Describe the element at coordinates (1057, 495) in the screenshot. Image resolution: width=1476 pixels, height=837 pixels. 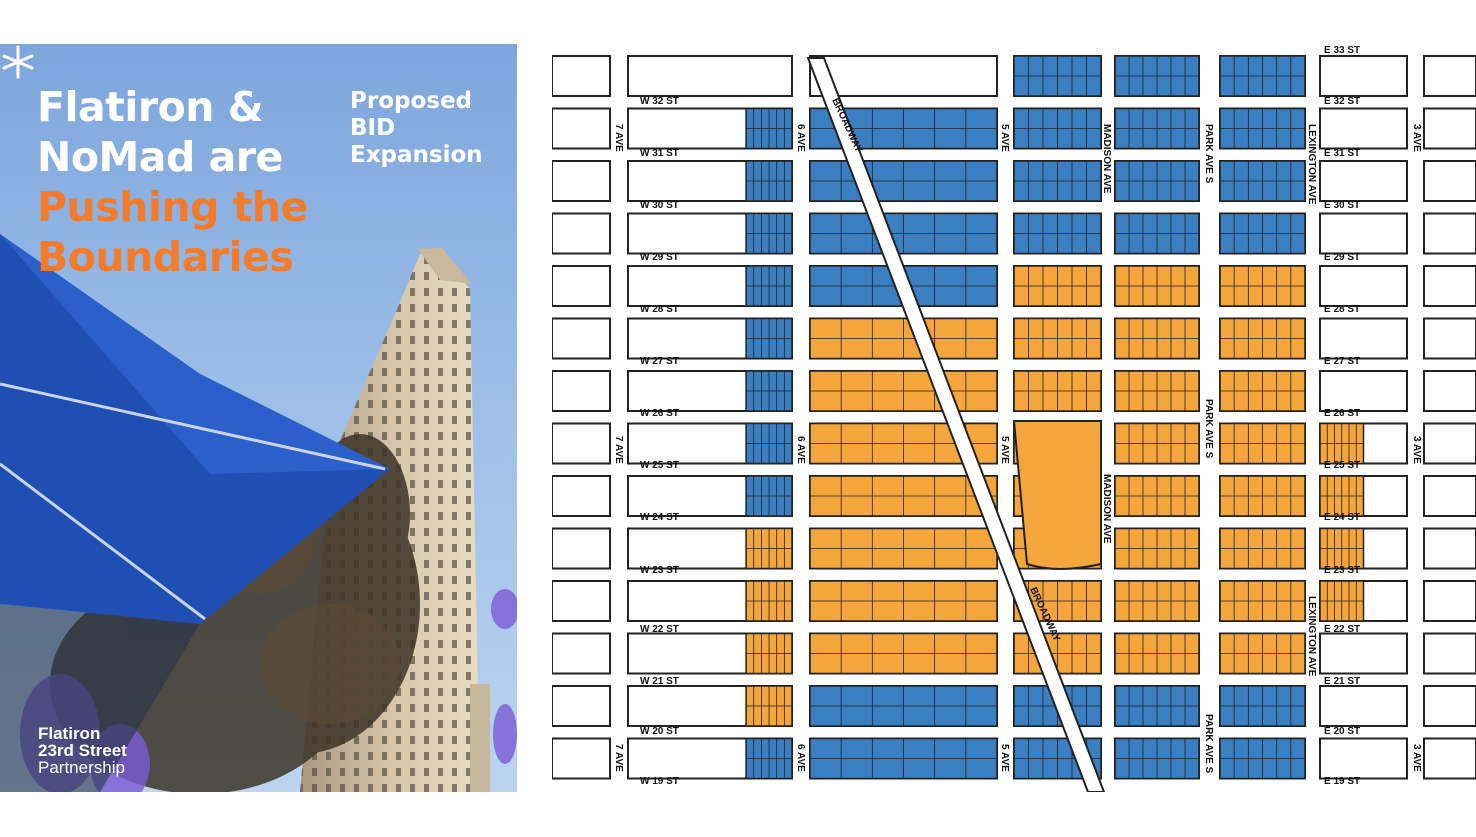
I see `madison-square-park` at that location.